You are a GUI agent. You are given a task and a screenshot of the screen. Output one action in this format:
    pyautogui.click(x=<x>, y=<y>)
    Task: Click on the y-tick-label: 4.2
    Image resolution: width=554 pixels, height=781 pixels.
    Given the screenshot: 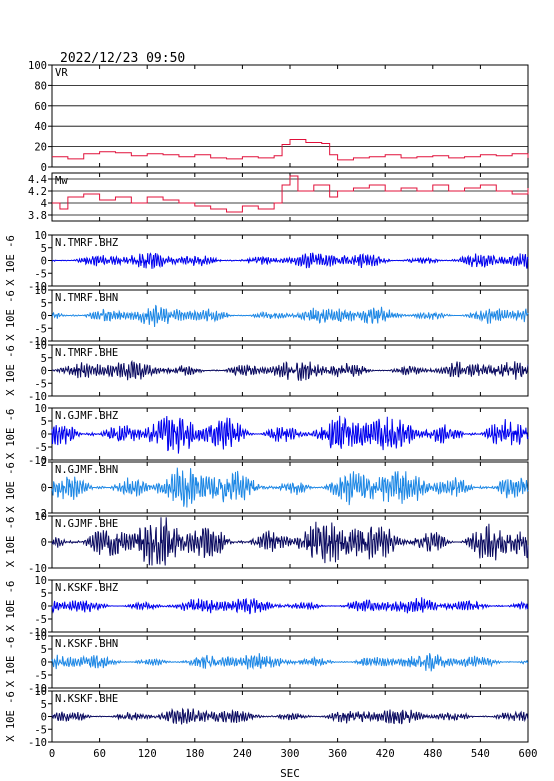 What is the action you would take?
    pyautogui.click(x=37, y=192)
    